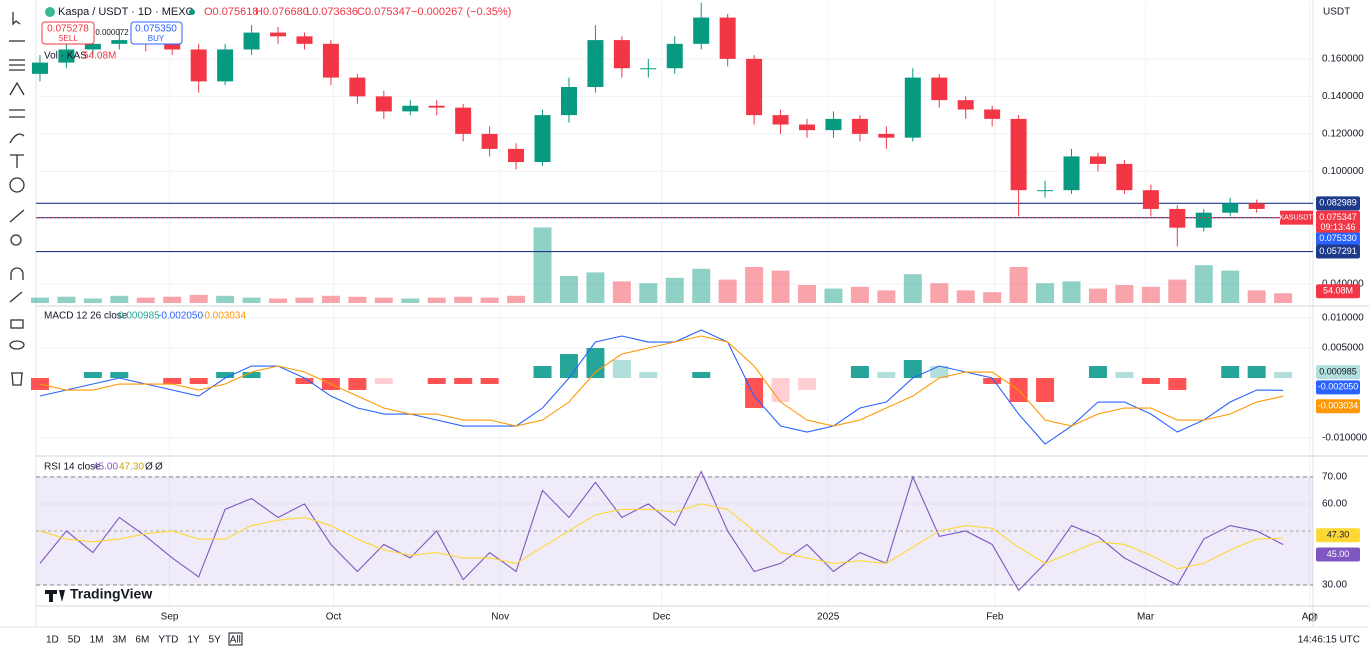  What do you see at coordinates (461, 12) in the screenshot?
I see `change: −0.000267 (−0.35%)` at bounding box center [461, 12].